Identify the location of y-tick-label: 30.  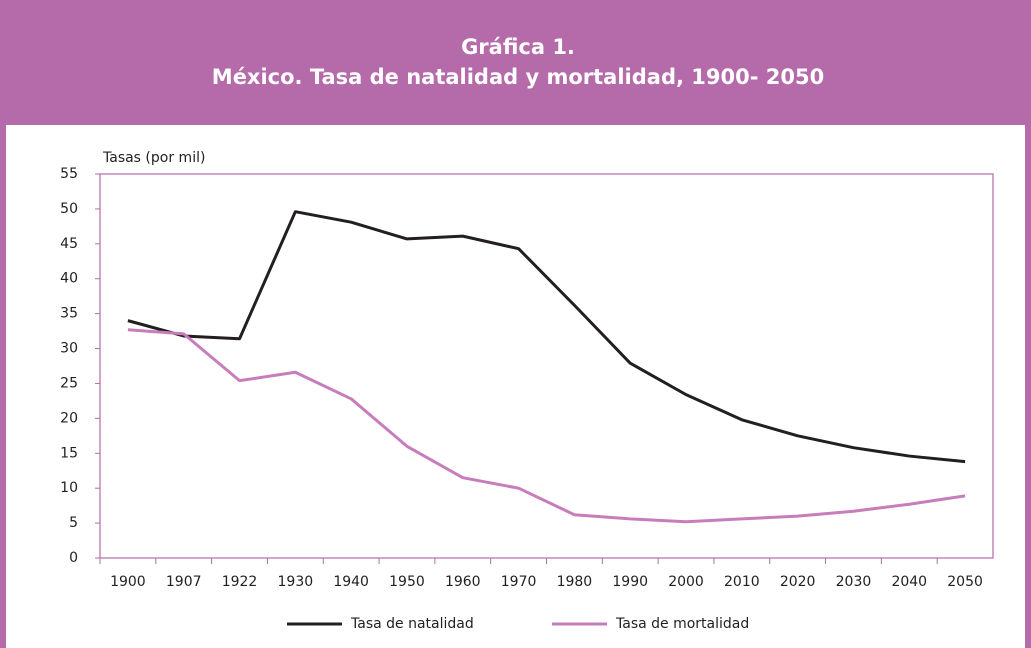
(69, 349).